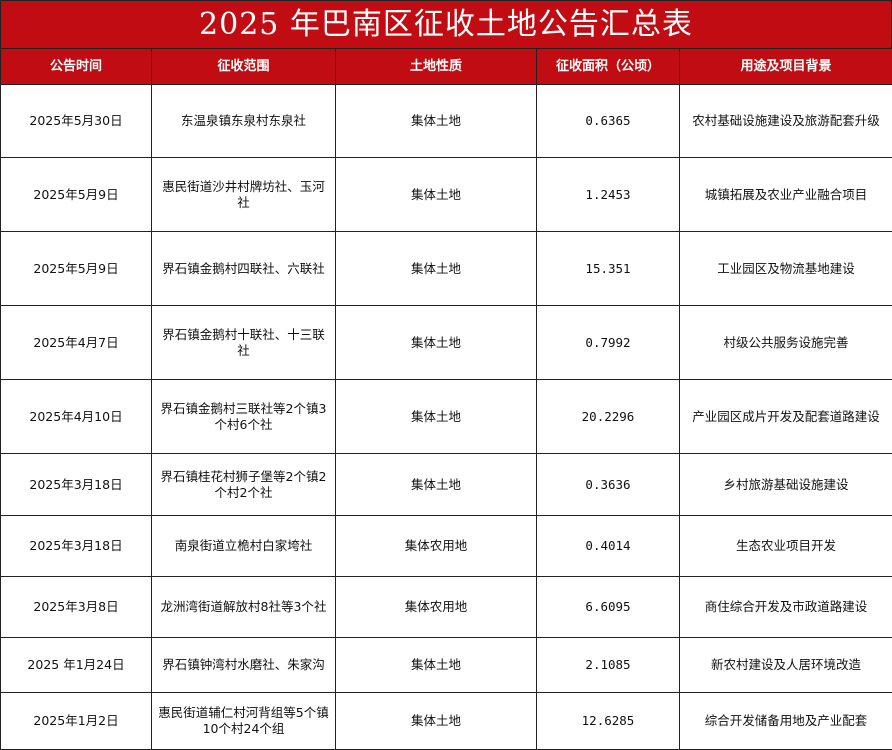 The image size is (892, 750). What do you see at coordinates (243, 268) in the screenshot?
I see `scope-cell: 界石镇金鹅村四联社、六联社` at bounding box center [243, 268].